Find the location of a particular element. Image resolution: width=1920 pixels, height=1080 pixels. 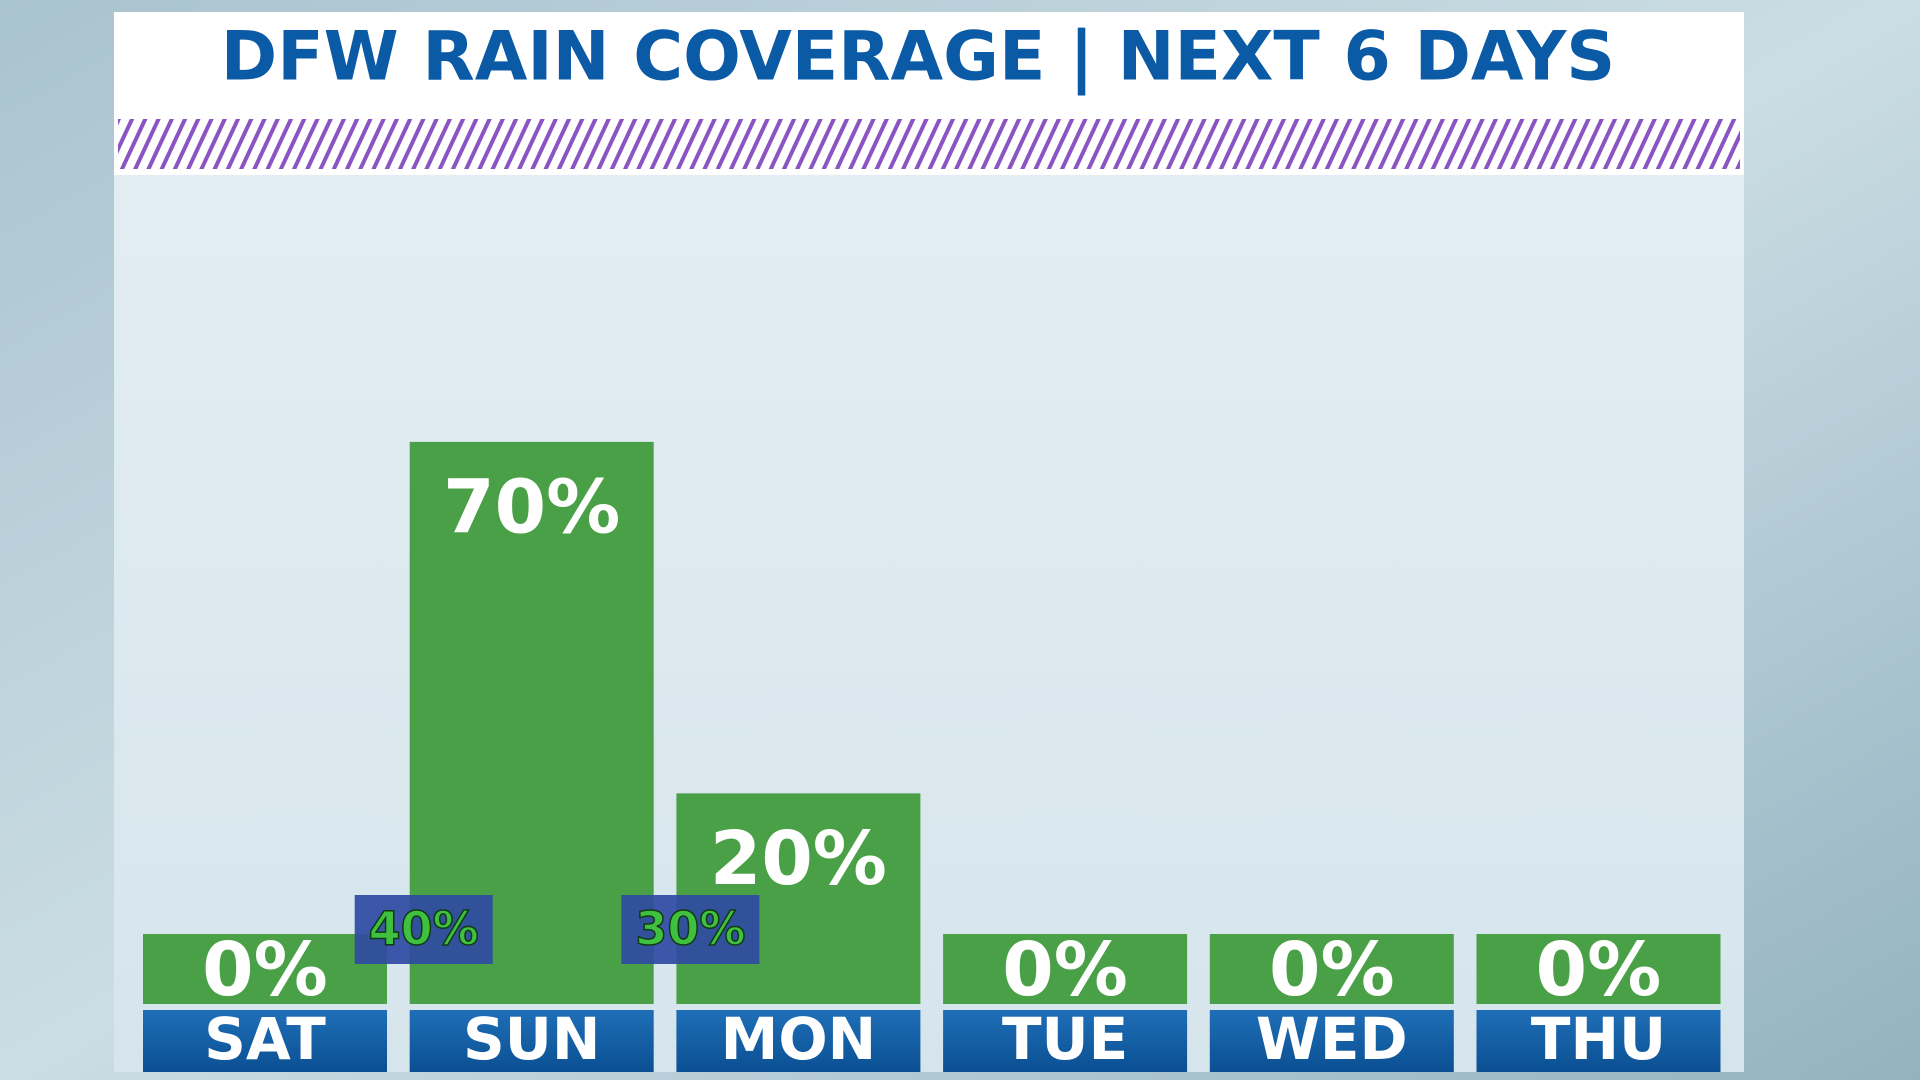

x-tick-label: SAT is located at coordinates (265, 1039).